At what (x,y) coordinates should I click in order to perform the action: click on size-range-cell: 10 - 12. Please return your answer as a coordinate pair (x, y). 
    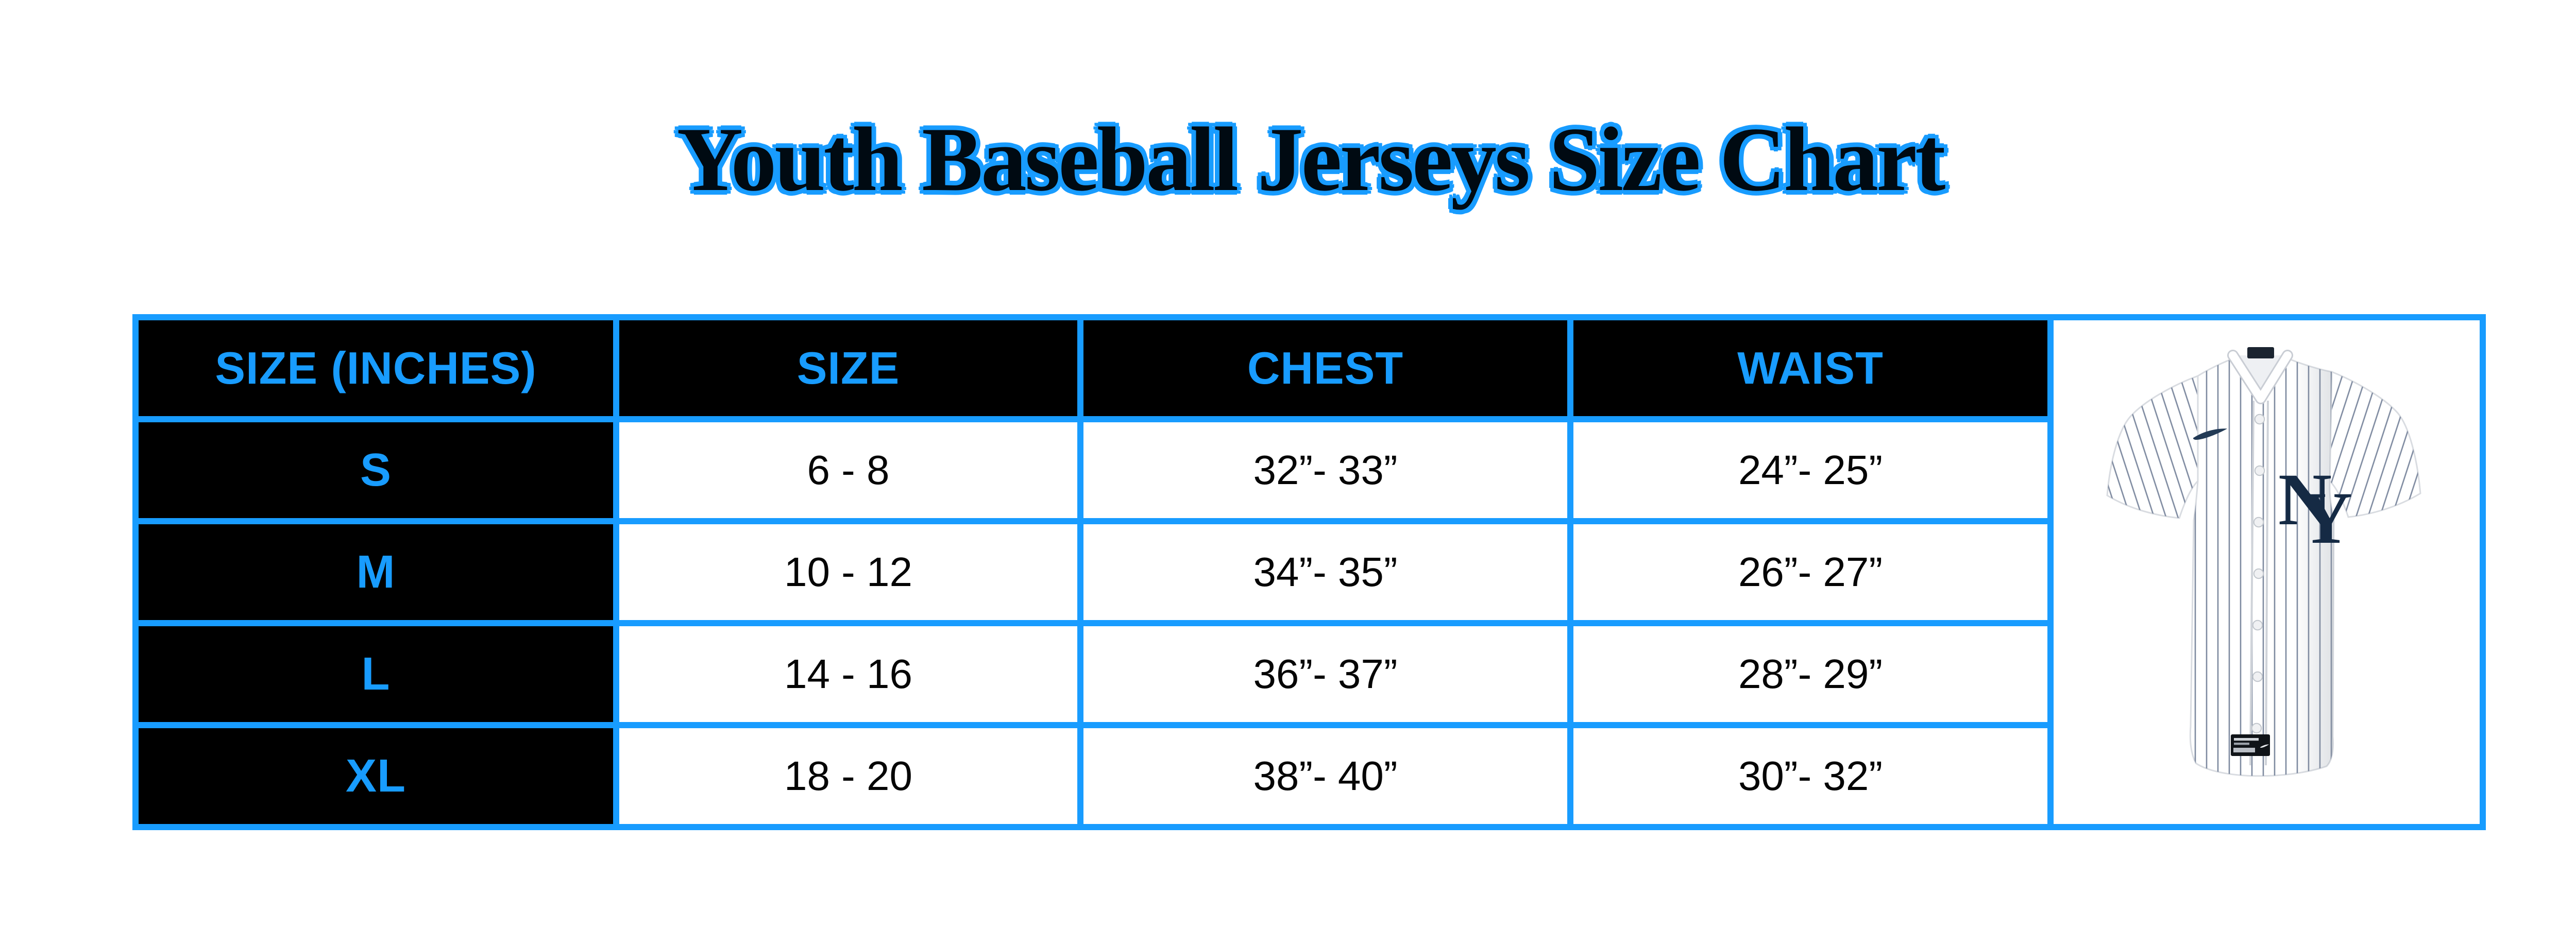
    Looking at the image, I should click on (848, 572).